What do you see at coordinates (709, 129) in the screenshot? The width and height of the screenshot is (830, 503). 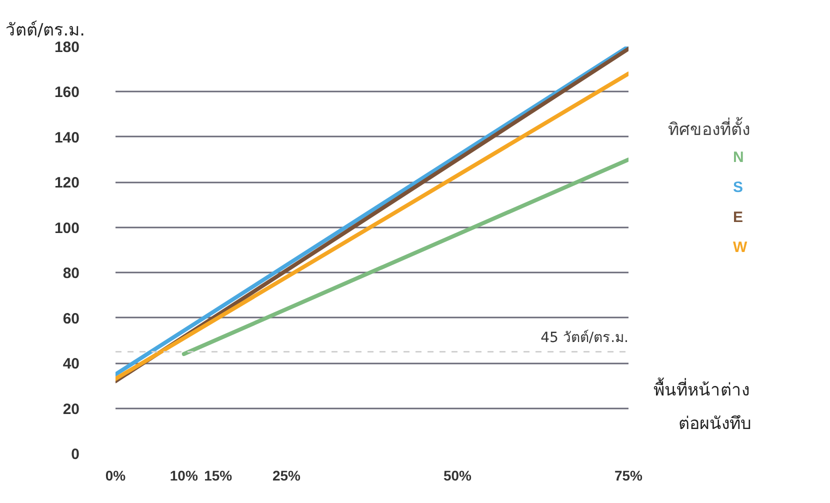 I see `legend-title: ทิศของที่ตั้ง` at bounding box center [709, 129].